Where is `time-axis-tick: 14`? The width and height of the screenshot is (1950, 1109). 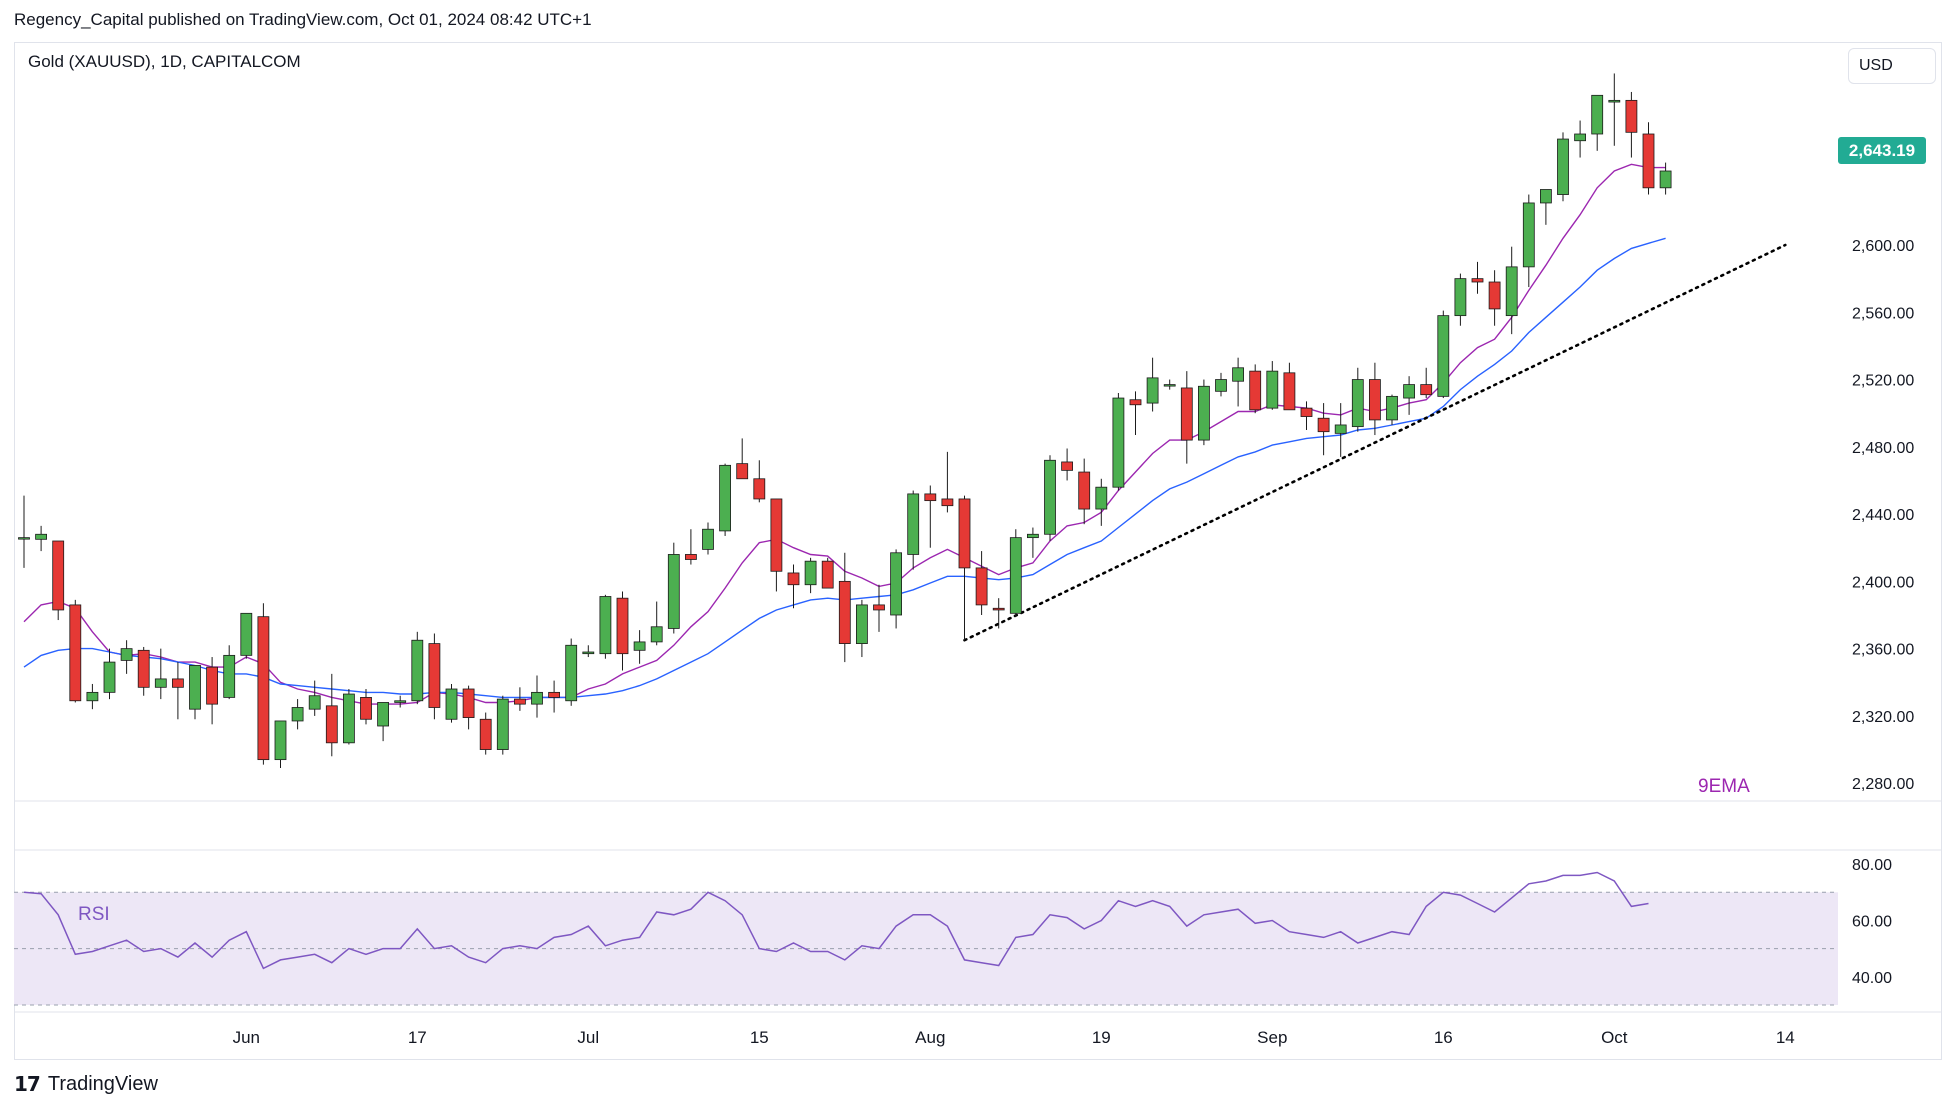
time-axis-tick: 14 is located at coordinates (1785, 1037).